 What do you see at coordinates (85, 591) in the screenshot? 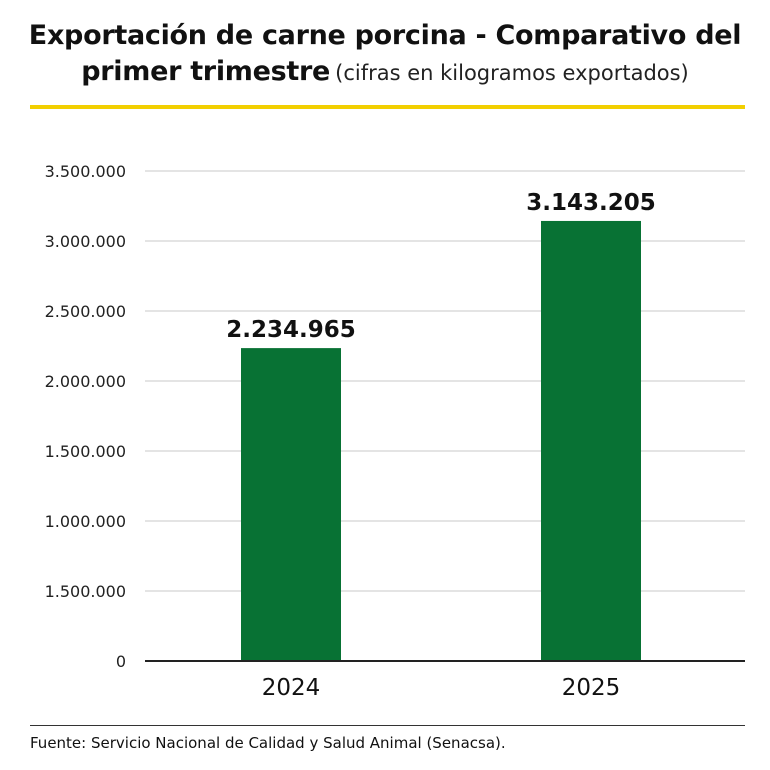
I see `y-tick-label-1: 1.500.000` at bounding box center [85, 591].